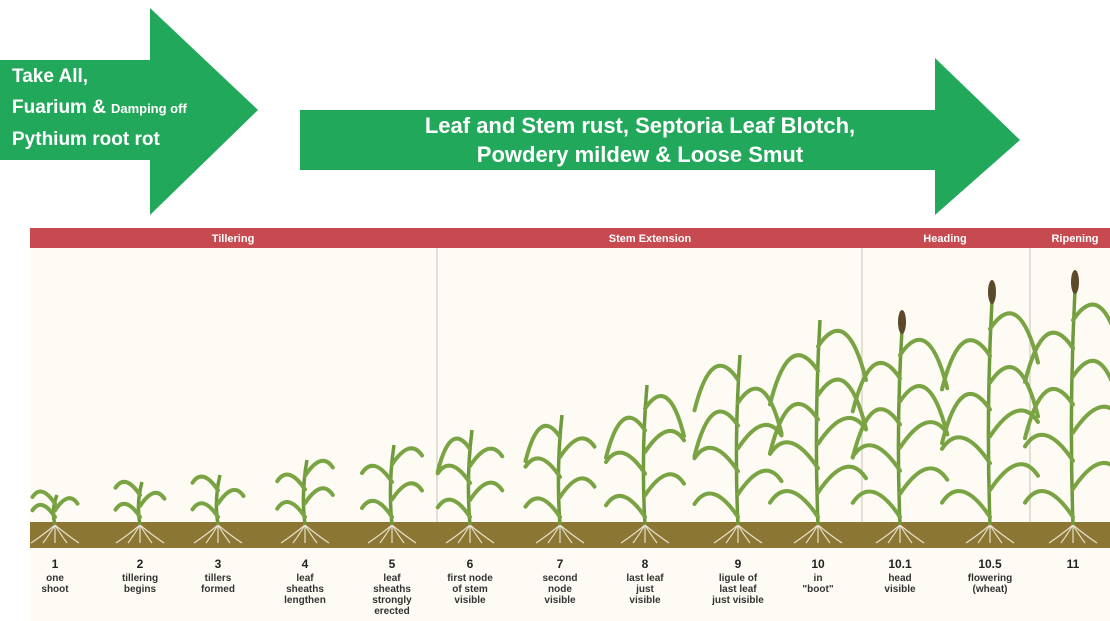 Image resolution: width=1110 pixels, height=621 pixels. What do you see at coordinates (640, 154) in the screenshot?
I see `arrow-text: Powdery mildew & Loose Smut` at bounding box center [640, 154].